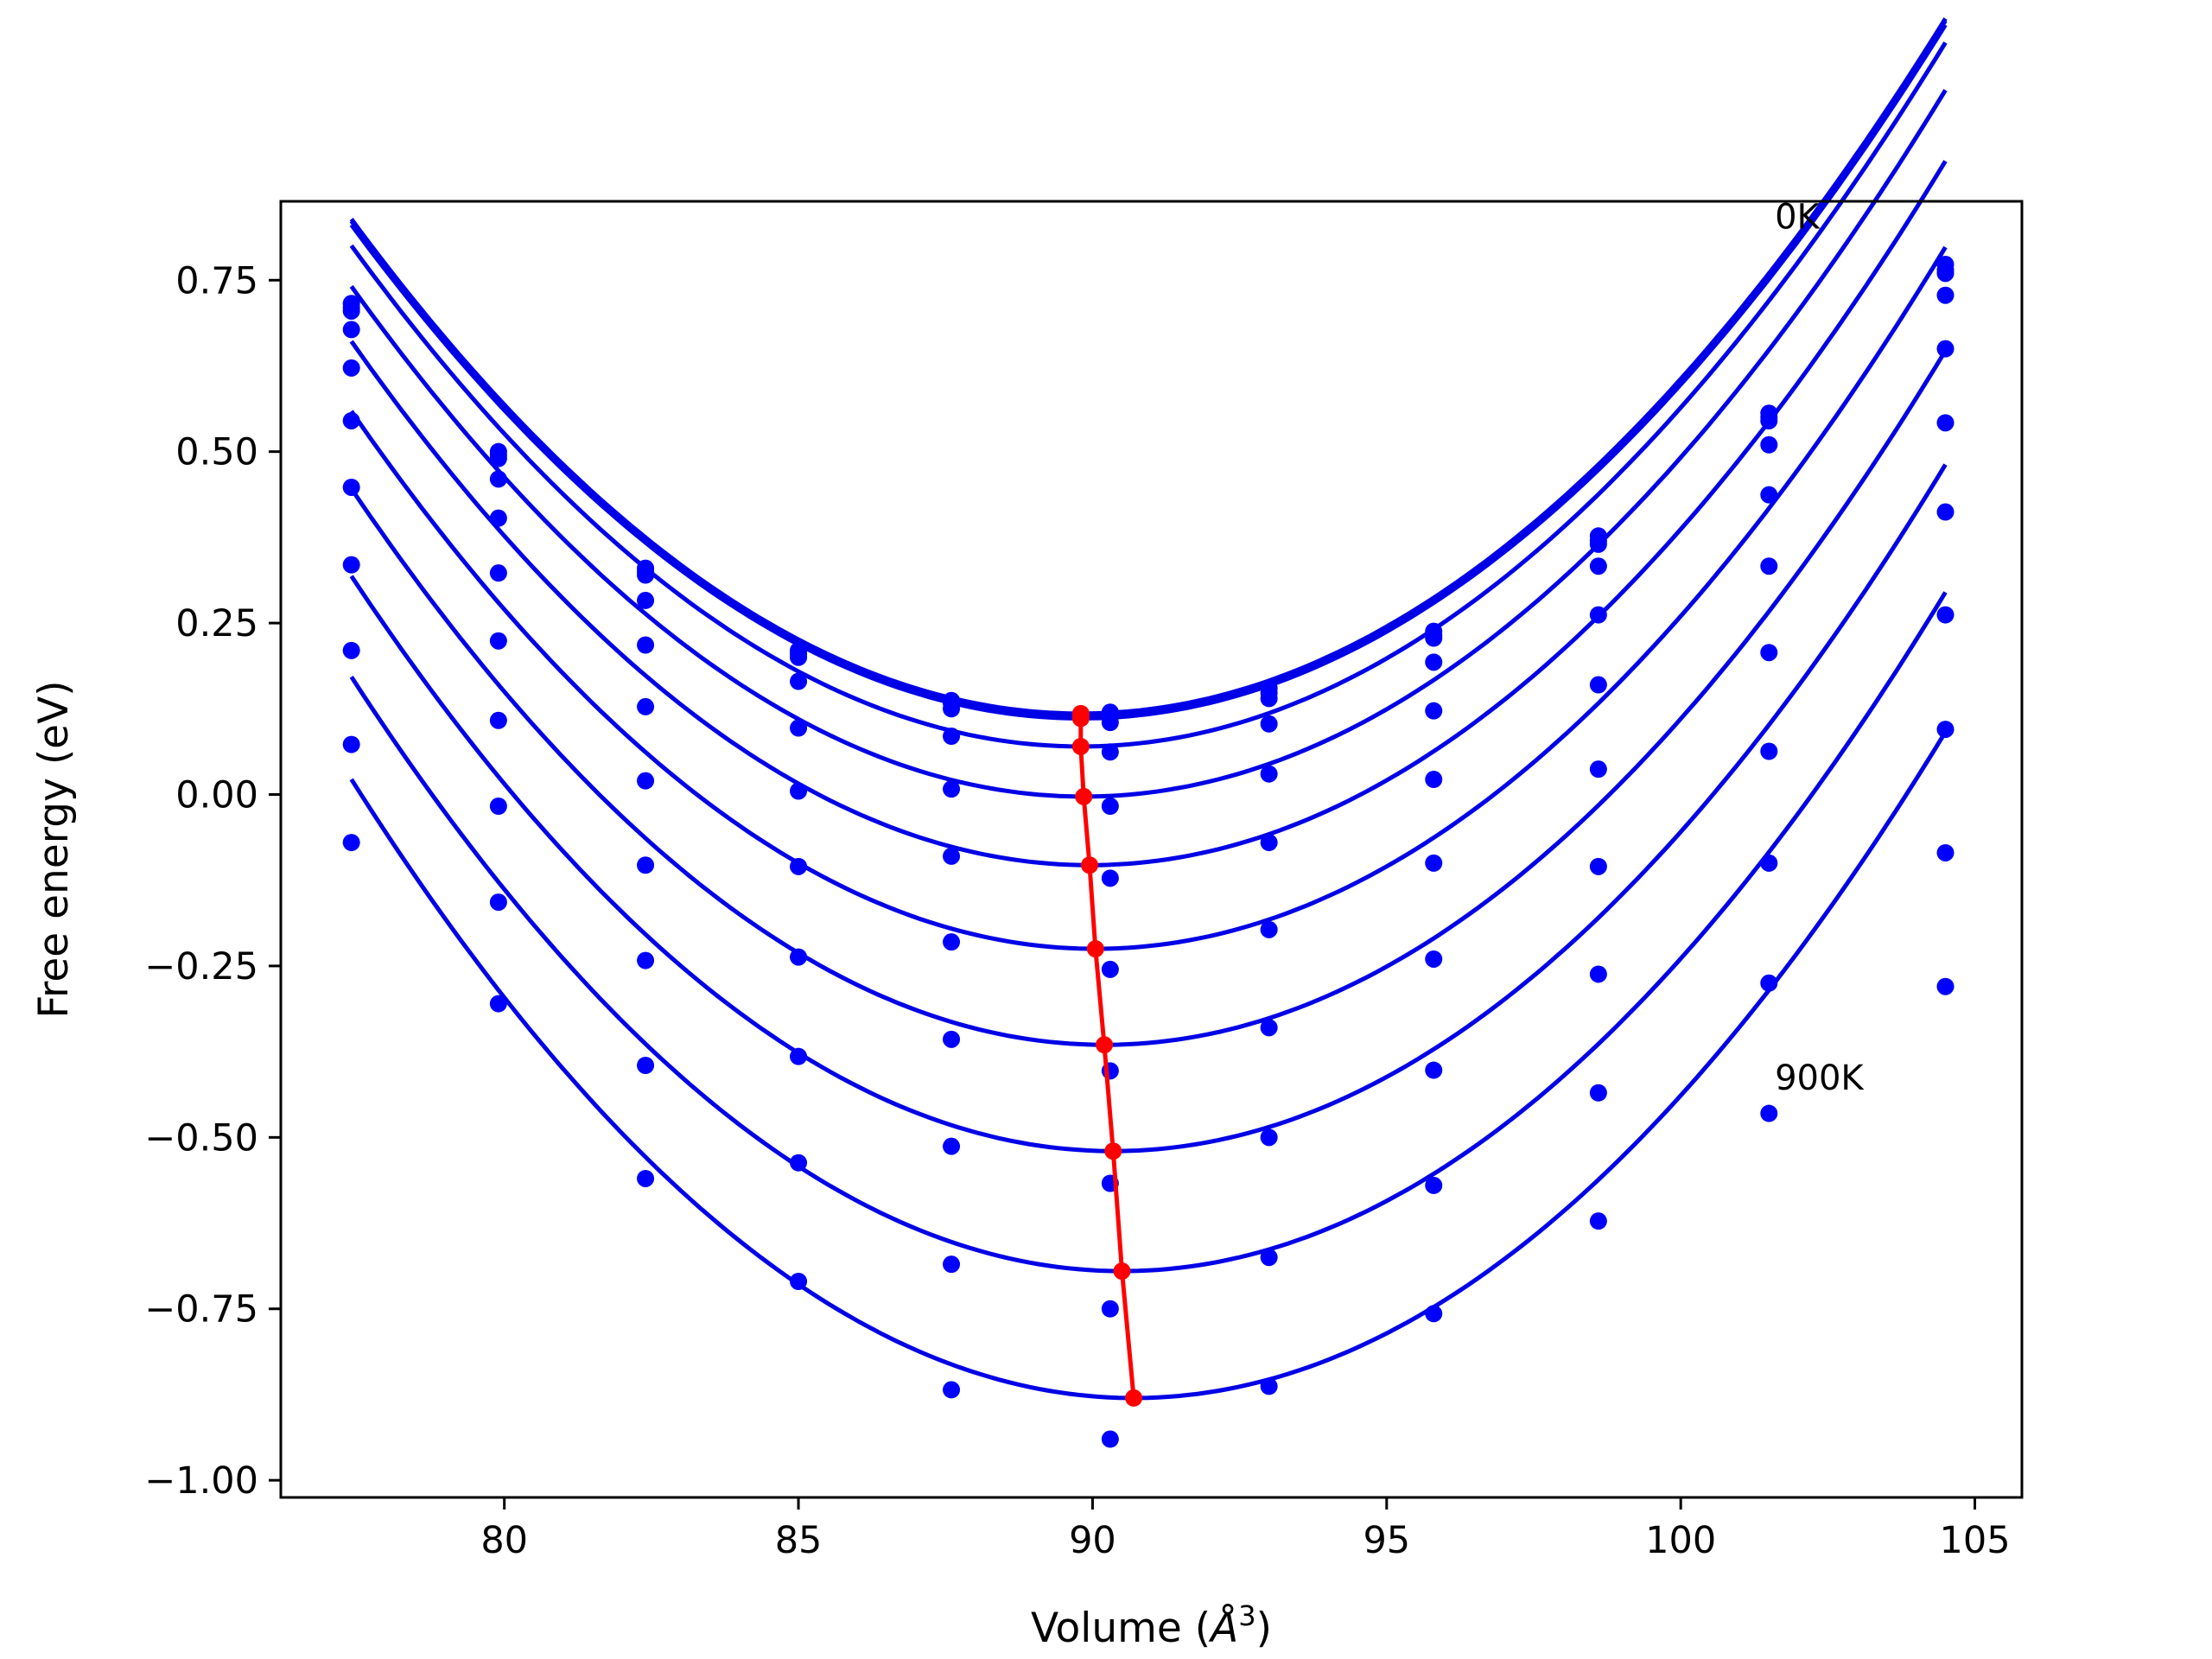 The image size is (2212, 1659). I want to click on x-axis-label-text: Volume, so click(1106, 1628).